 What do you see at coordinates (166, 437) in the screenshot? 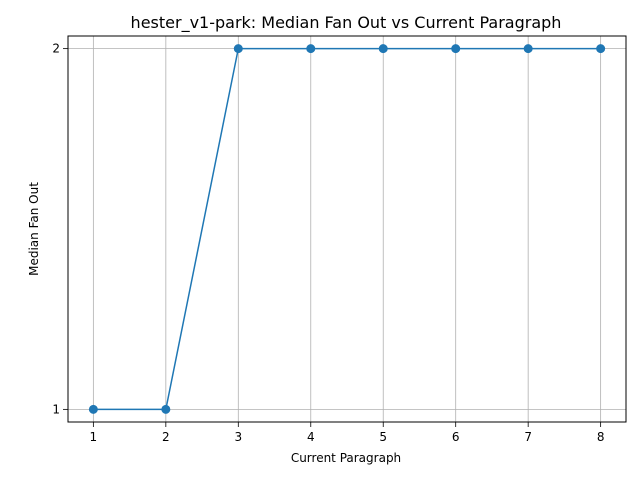
I see `x-tick-label: 2` at bounding box center [166, 437].